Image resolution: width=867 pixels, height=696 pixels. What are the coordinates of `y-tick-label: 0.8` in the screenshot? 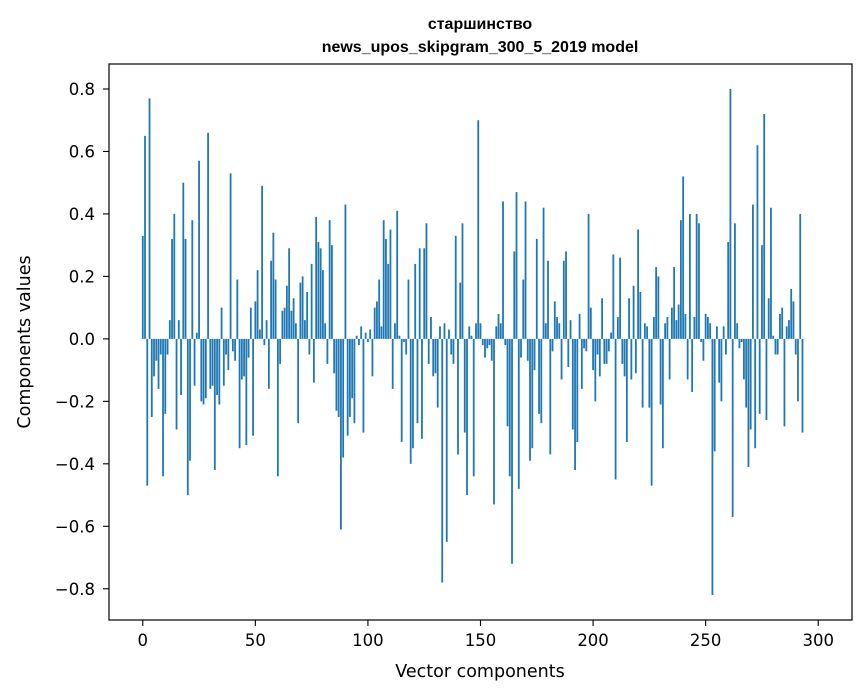 It's located at (82, 89).